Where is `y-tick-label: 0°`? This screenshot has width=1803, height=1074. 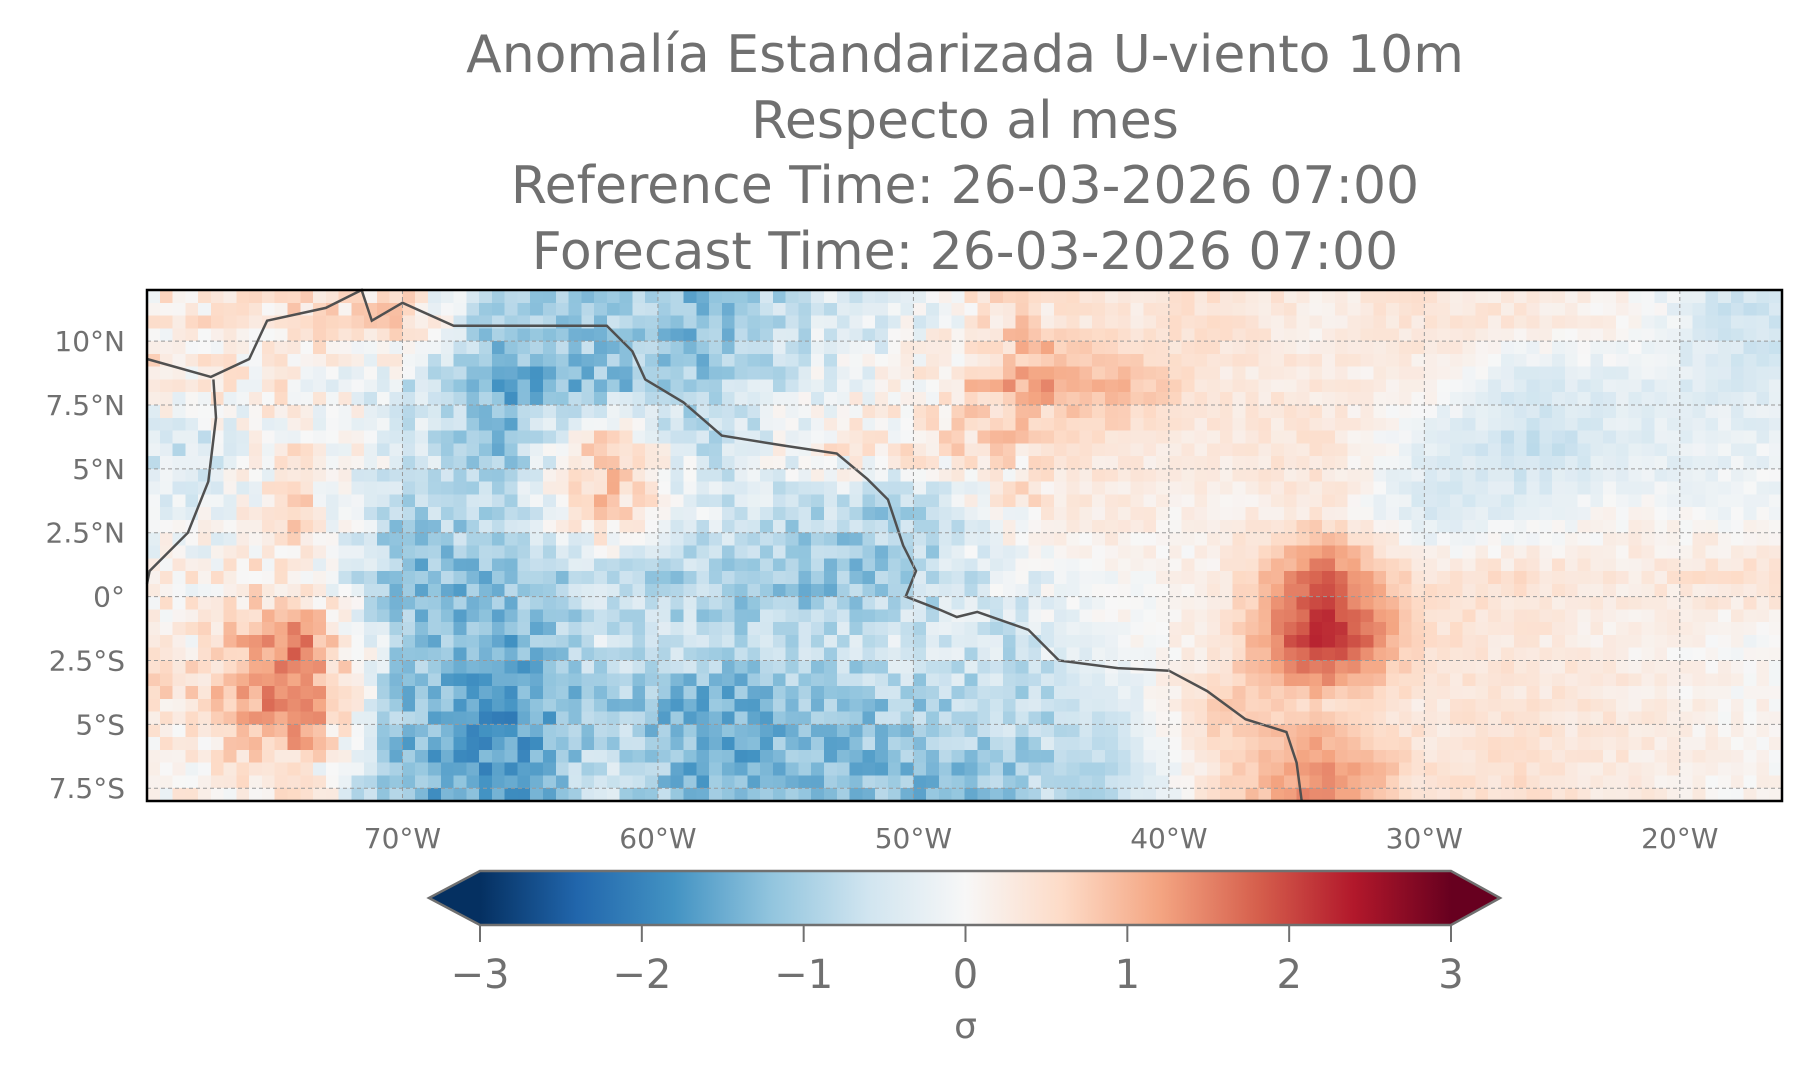 y-tick-label: 0° is located at coordinates (109, 597).